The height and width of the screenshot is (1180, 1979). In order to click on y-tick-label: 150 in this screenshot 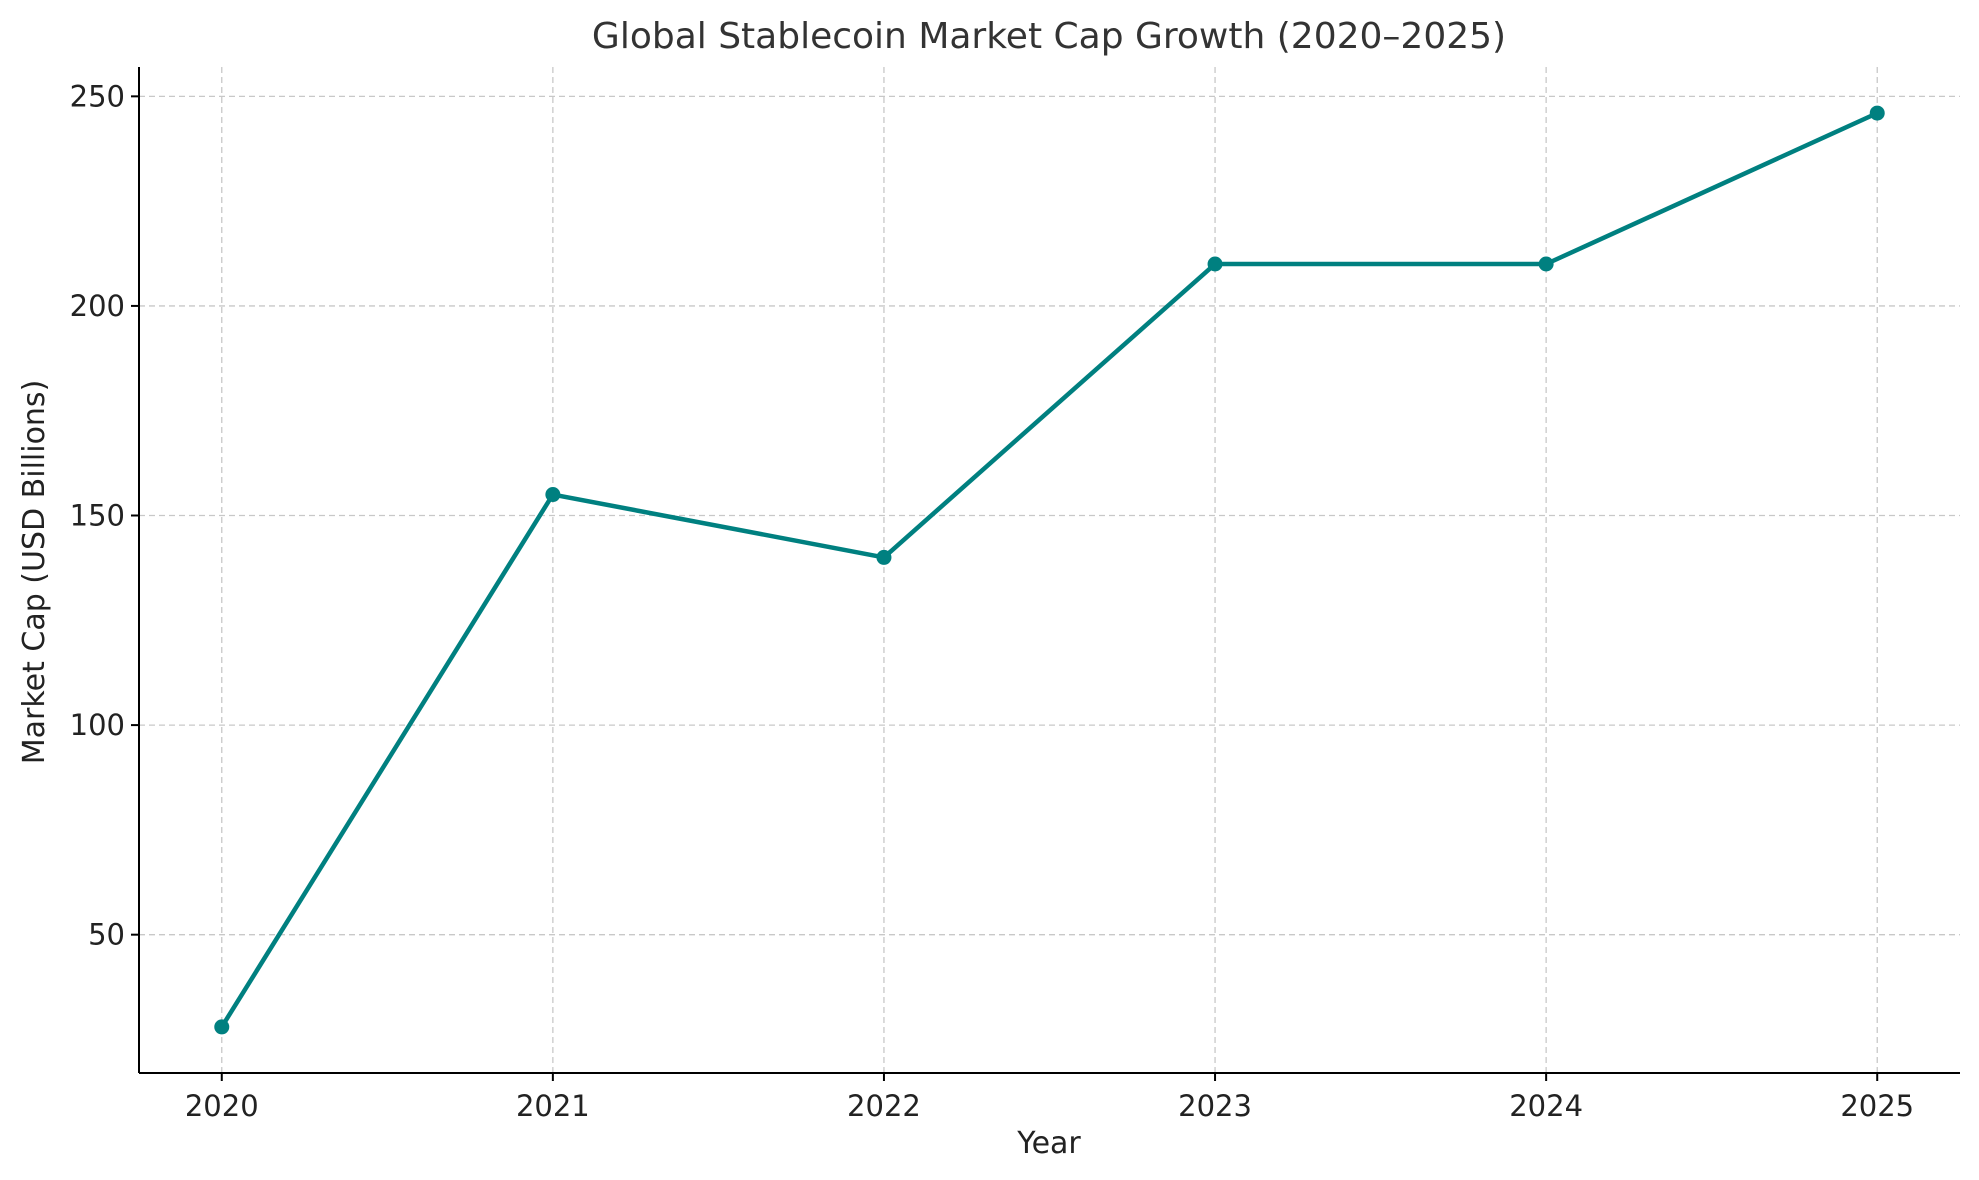, I will do `click(97, 516)`.